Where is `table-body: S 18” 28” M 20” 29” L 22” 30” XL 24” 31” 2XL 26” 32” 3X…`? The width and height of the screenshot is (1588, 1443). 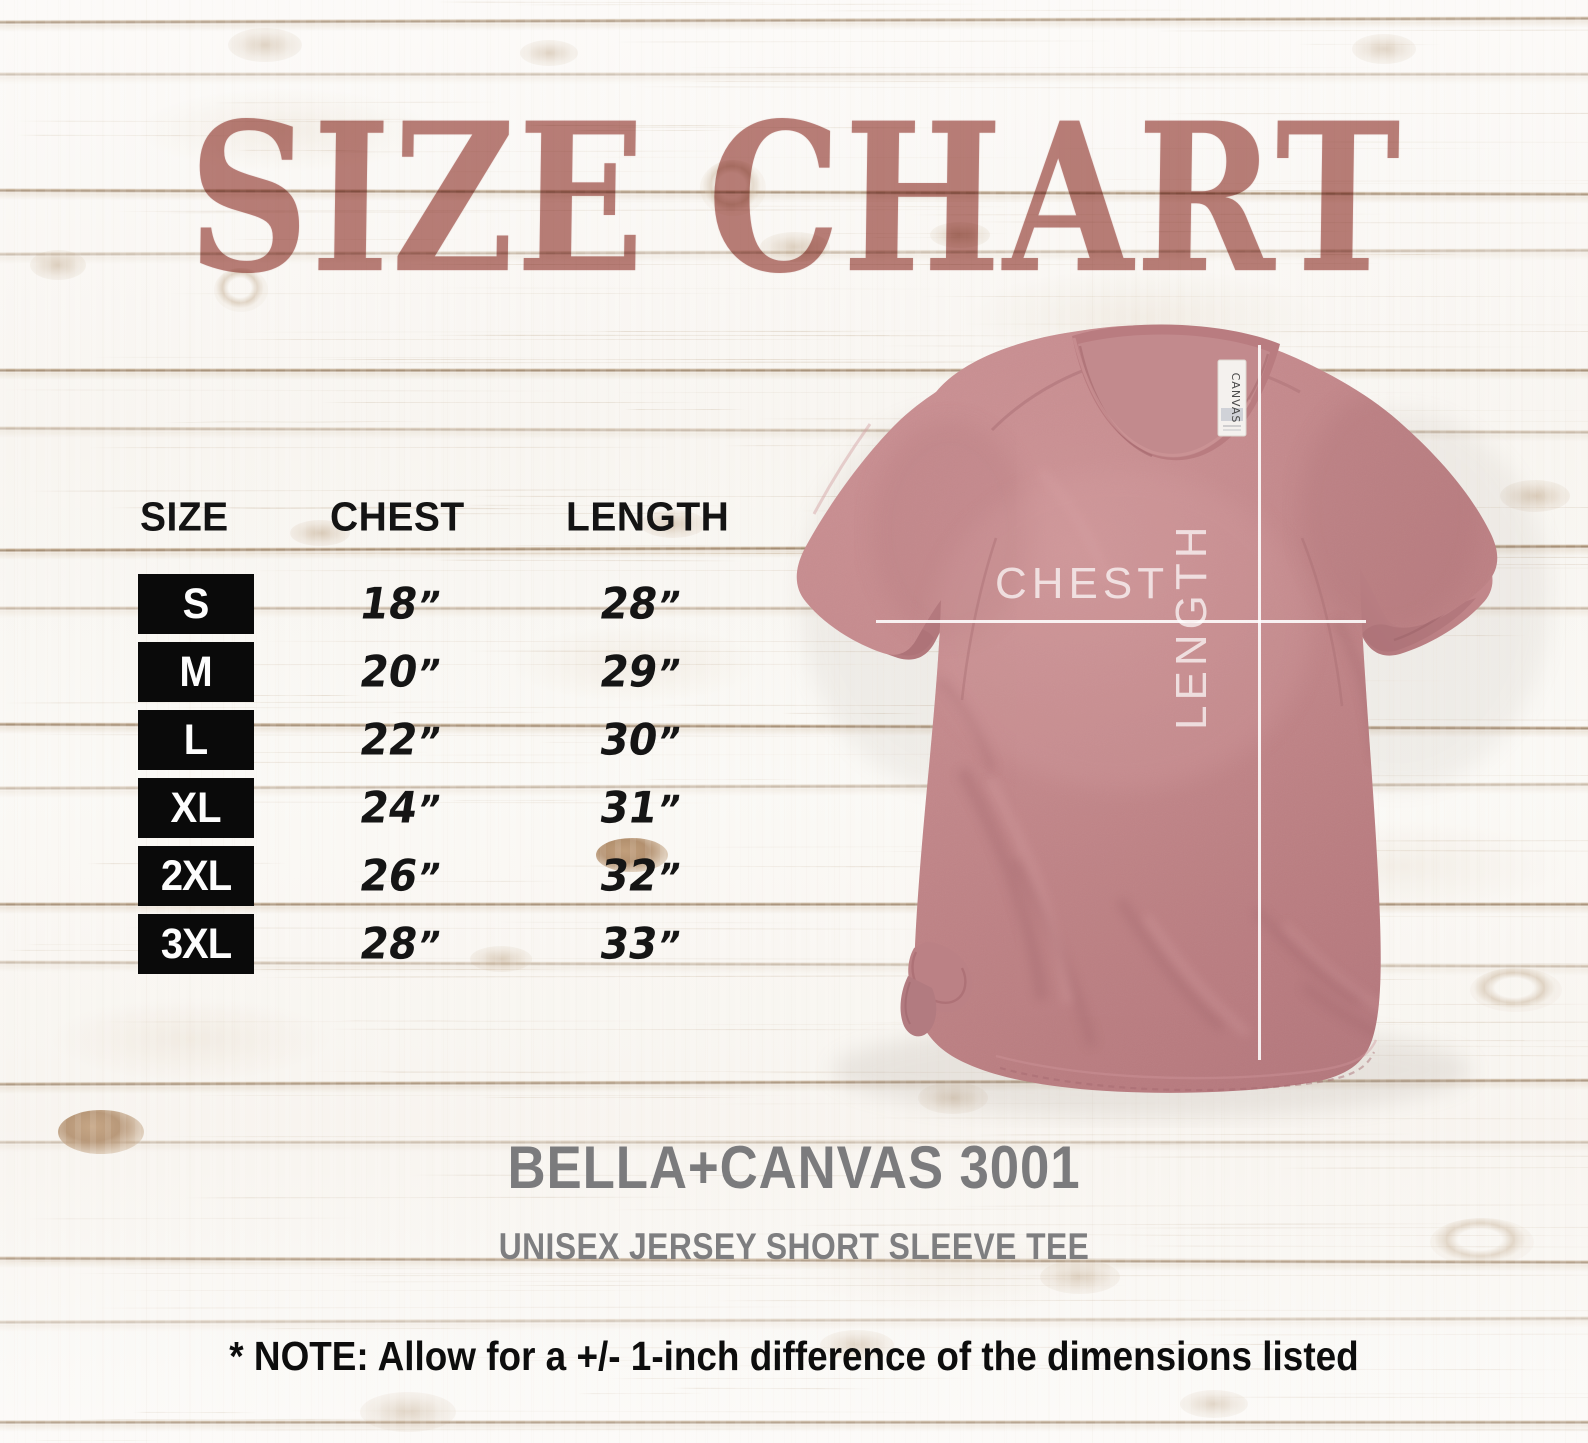 table-body: S 18” 28” M 20” 29” L 22” 30” XL 24” 31” 2XL 26” 32” 3X… is located at coordinates (448, 778).